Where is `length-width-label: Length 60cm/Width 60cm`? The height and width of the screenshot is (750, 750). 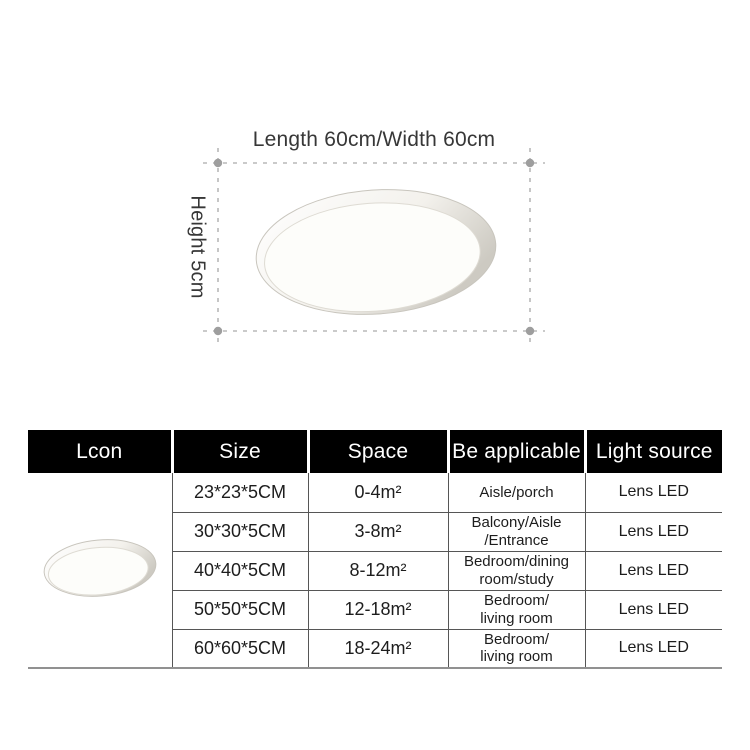 length-width-label: Length 60cm/Width 60cm is located at coordinates (374, 139).